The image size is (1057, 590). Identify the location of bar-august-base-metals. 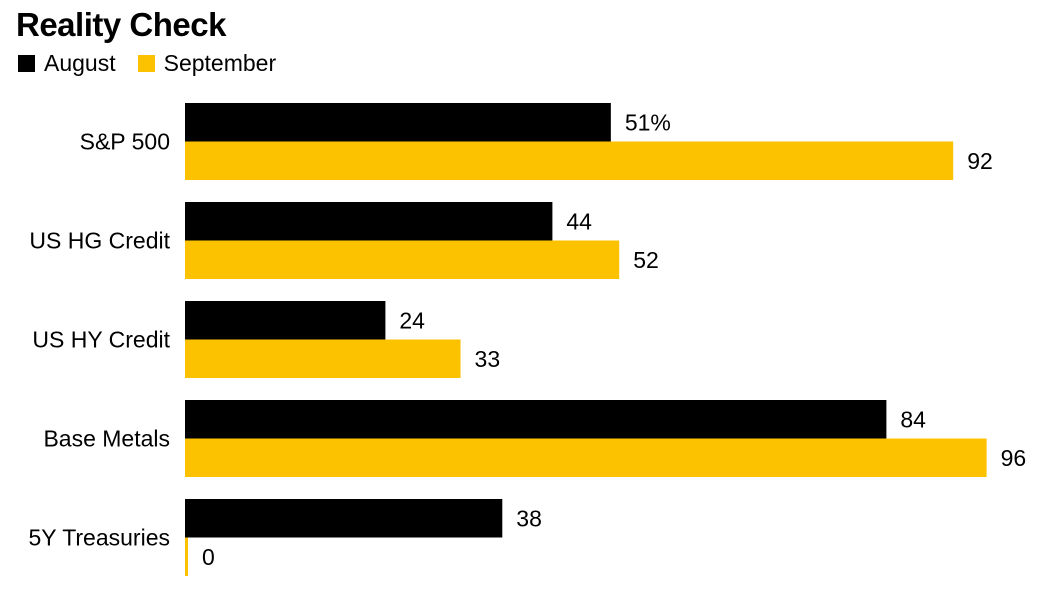
(536, 419).